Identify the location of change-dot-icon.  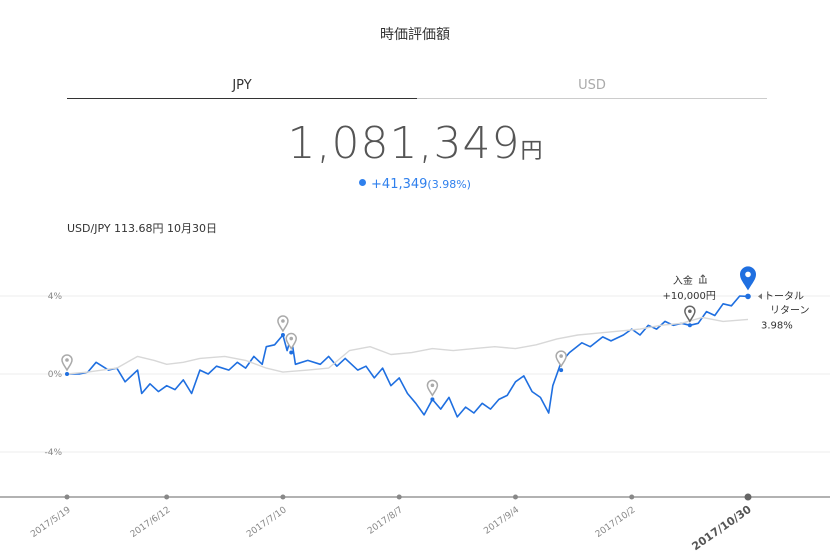
(363, 182).